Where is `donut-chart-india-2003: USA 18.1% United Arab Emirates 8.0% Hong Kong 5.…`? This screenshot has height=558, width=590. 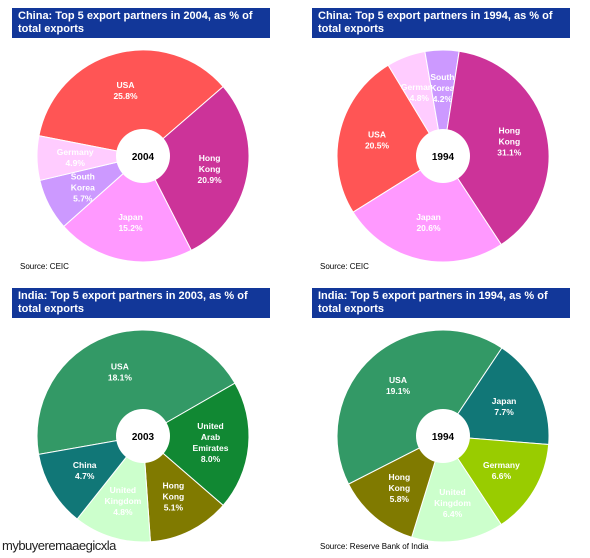
donut-chart-india-2003: USA 18.1% United Arab Emirates 8.0% Hong Kong 5.… is located at coordinates (143, 435).